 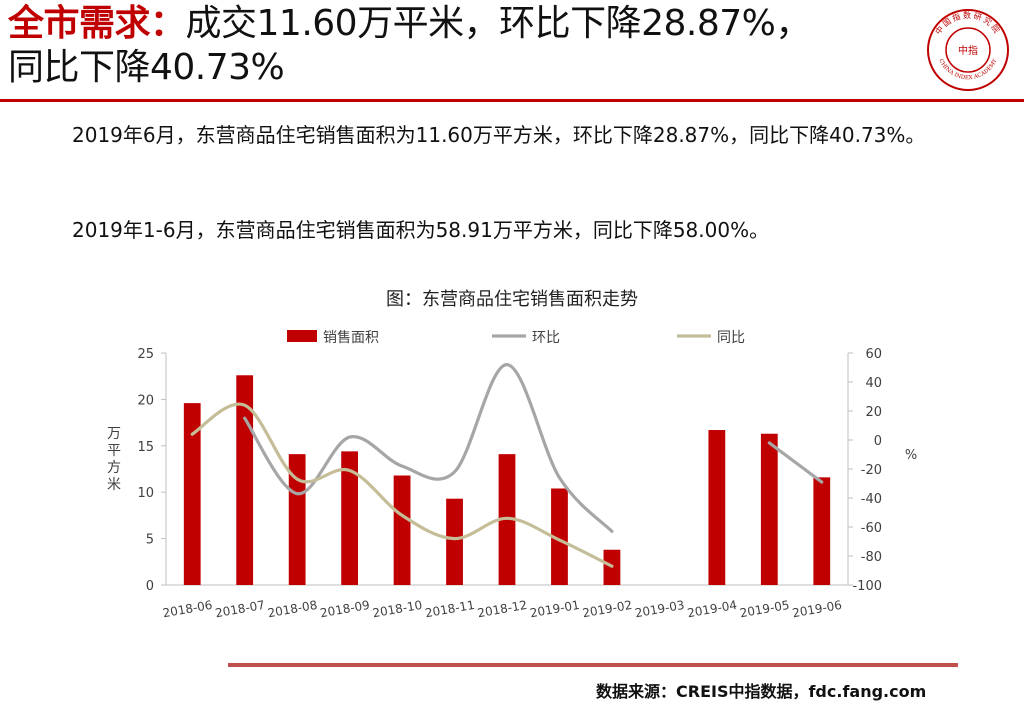 I want to click on y-tick-label: 20, so click(x=145, y=400).